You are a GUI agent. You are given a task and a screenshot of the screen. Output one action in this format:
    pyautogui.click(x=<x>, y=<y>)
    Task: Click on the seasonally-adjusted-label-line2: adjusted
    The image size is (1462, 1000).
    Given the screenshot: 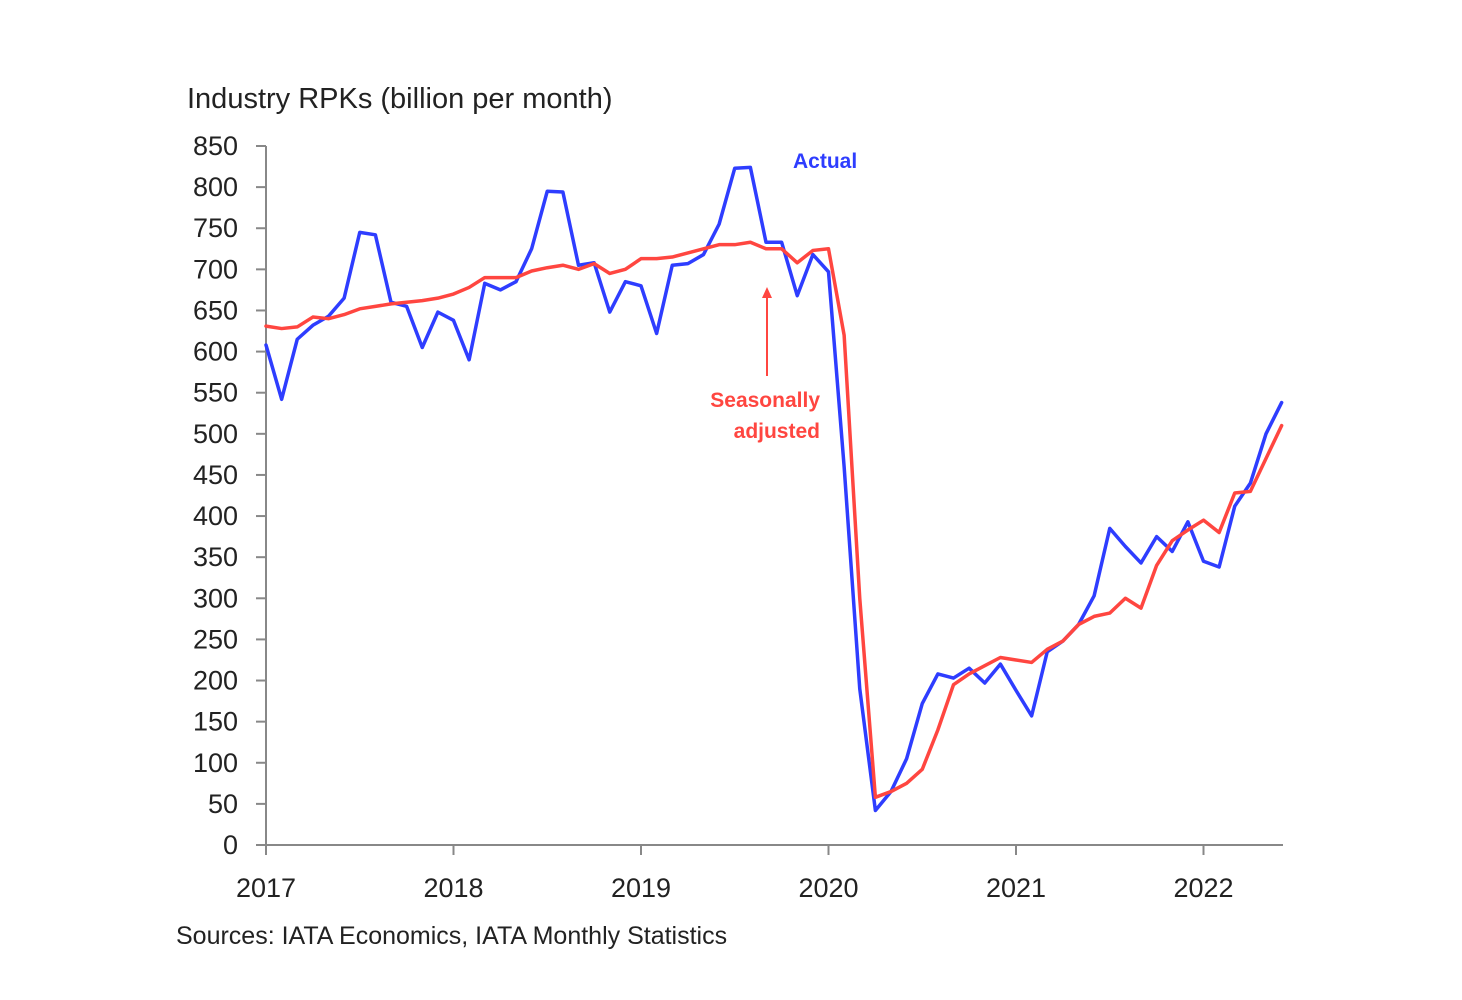 What is the action you would take?
    pyautogui.click(x=777, y=431)
    